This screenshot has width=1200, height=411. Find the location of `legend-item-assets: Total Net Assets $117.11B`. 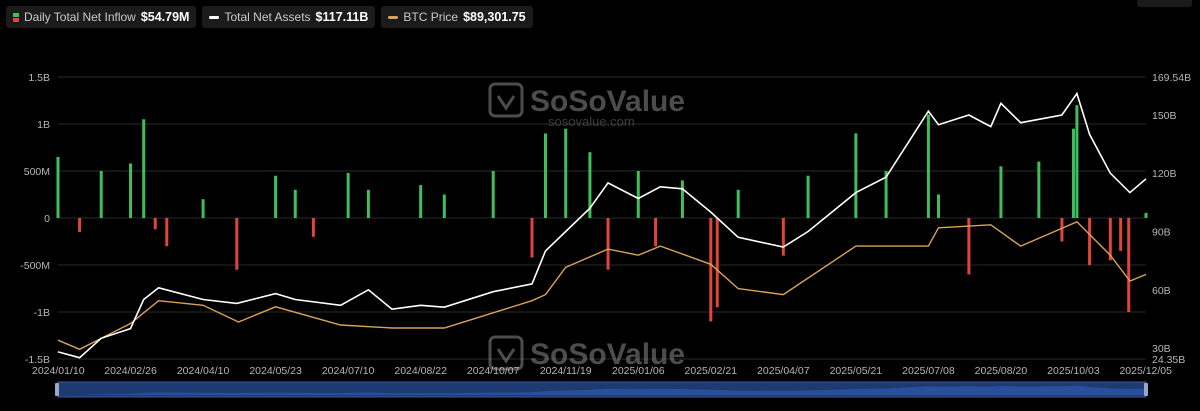

legend-item-assets: Total Net Assets $117.11B is located at coordinates (289, 17).